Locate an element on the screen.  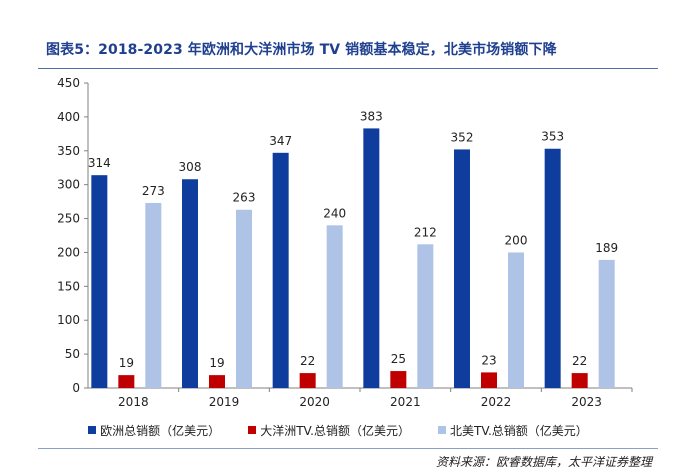
data-label: 263 is located at coordinates (244, 198).